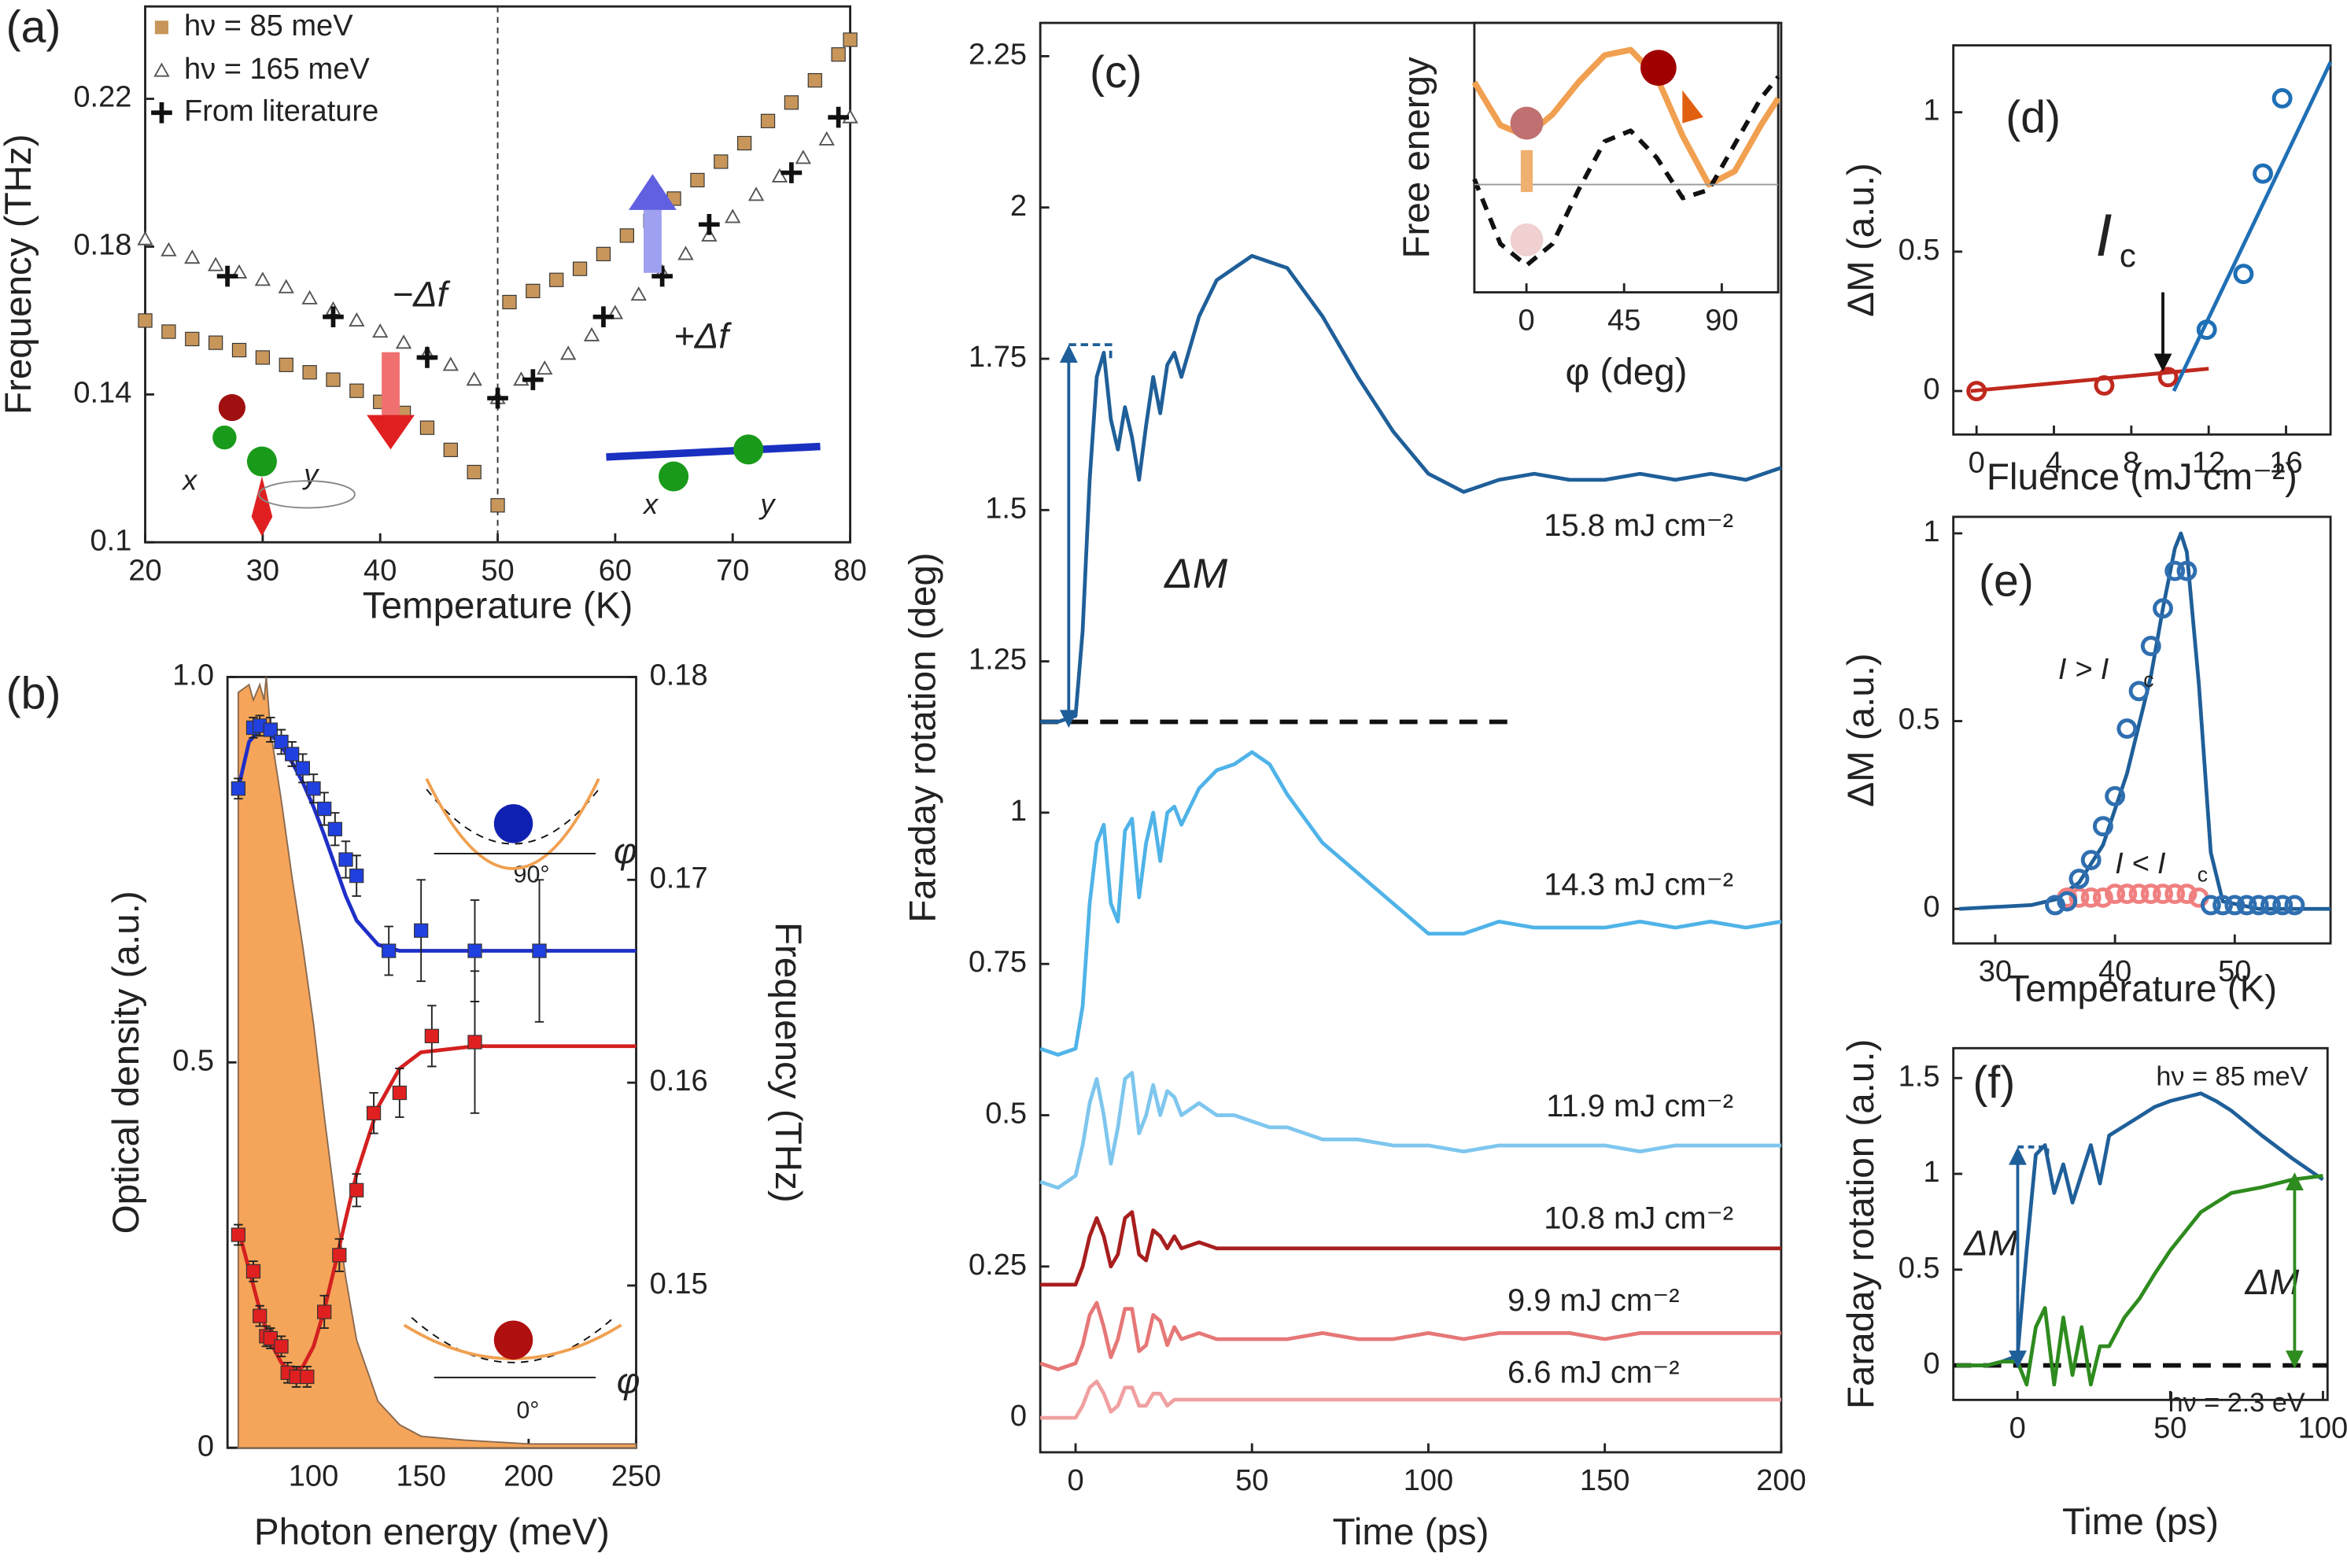  What do you see at coordinates (998, 357) in the screenshot?
I see `y-tick-label: 1.75` at bounding box center [998, 357].